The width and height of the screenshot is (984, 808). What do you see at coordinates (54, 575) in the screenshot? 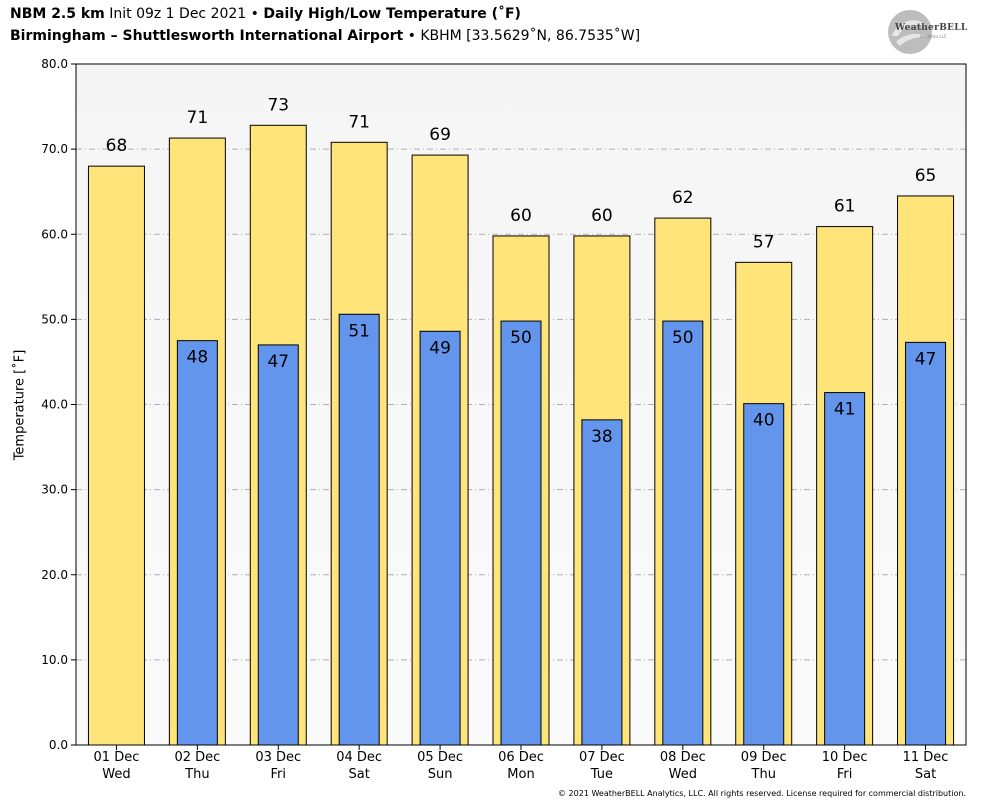
I see `y-tick-label: 20.0` at bounding box center [54, 575].